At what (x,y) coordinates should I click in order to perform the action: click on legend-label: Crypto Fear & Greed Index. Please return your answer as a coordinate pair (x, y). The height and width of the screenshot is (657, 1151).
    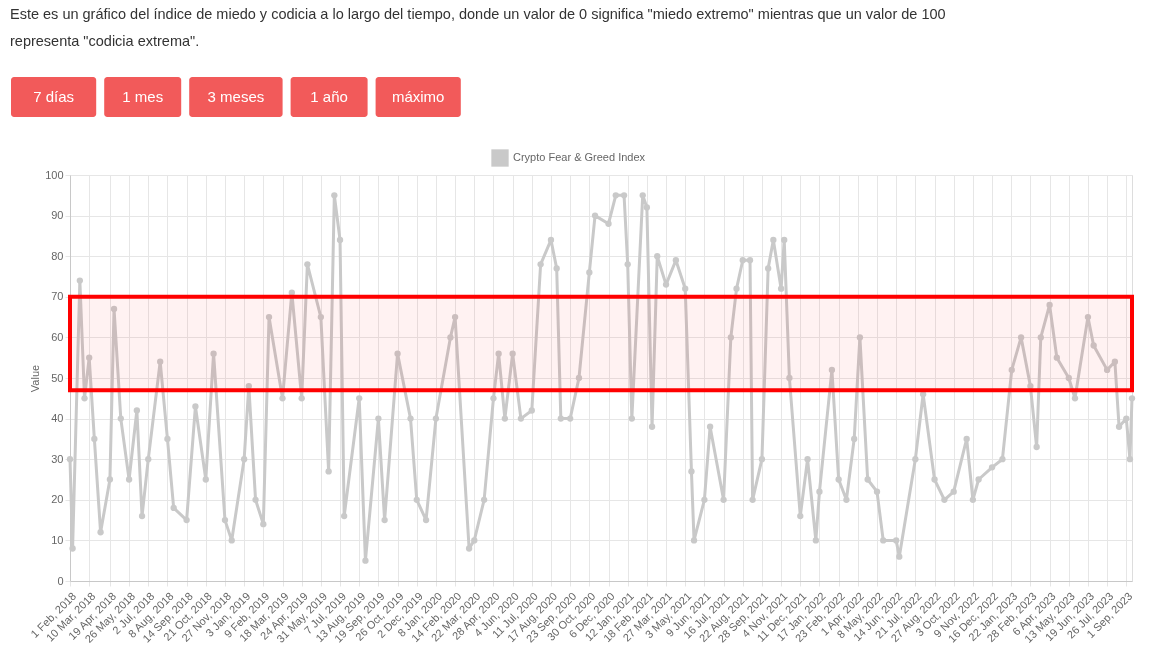
    Looking at the image, I should click on (579, 157).